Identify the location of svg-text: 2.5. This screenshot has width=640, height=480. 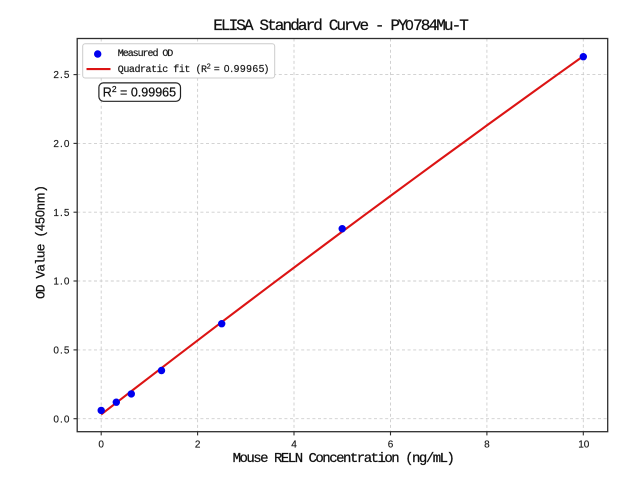
(61, 75).